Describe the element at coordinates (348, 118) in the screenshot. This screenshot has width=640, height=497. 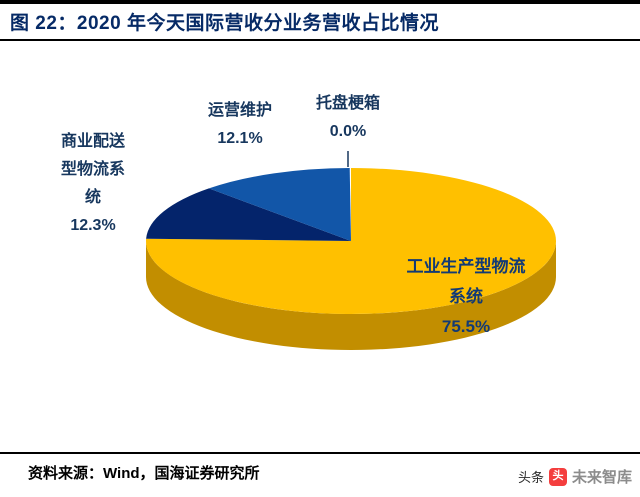
I see `label-pallet-slice: 托盘梗箱 0.0%` at that location.